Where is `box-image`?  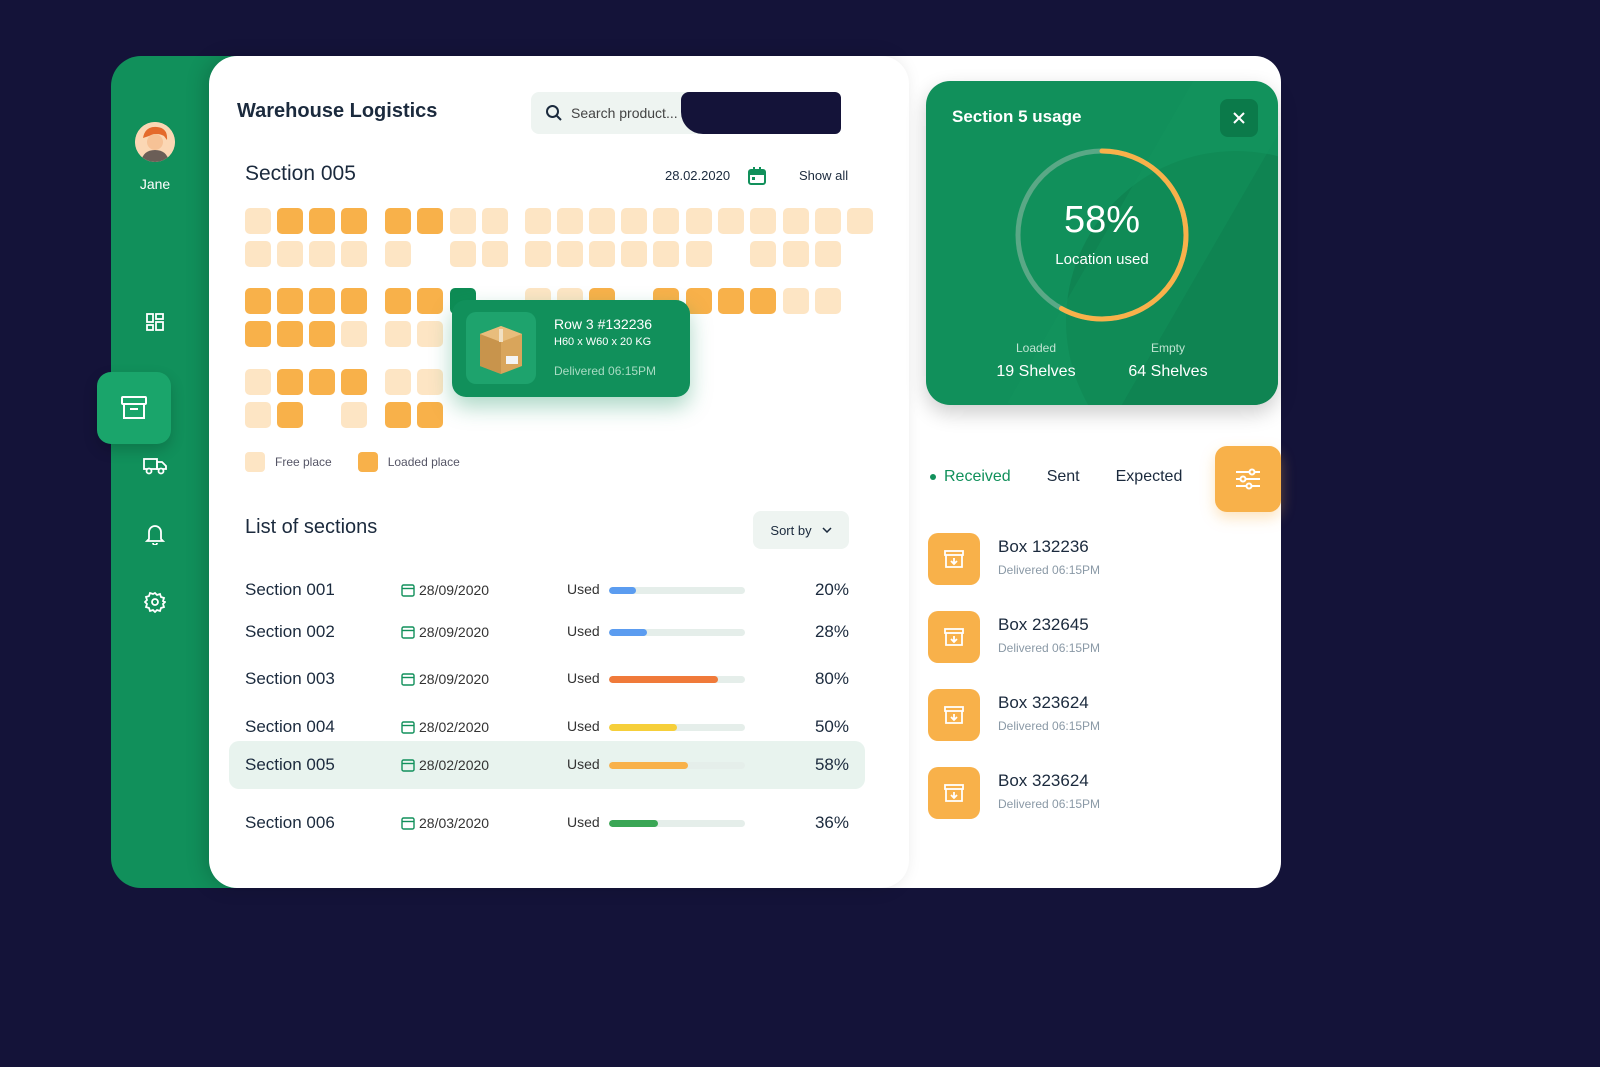
box-image is located at coordinates (501, 348).